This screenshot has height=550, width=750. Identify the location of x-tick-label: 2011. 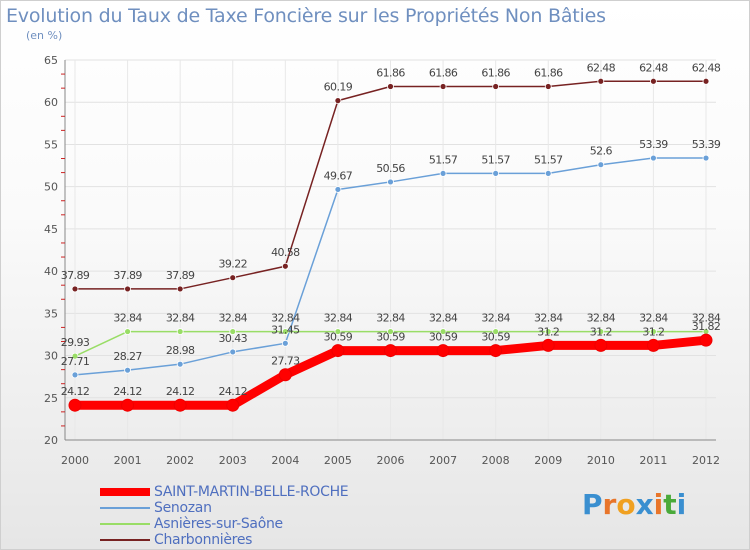
(653, 460).